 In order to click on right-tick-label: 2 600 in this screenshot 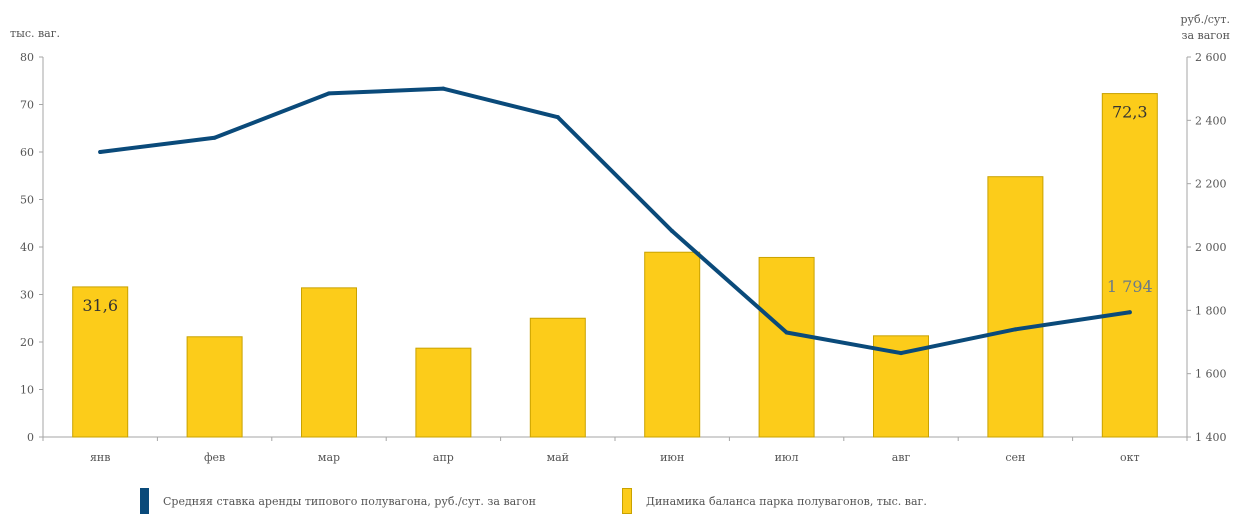, I will do `click(1211, 57)`.